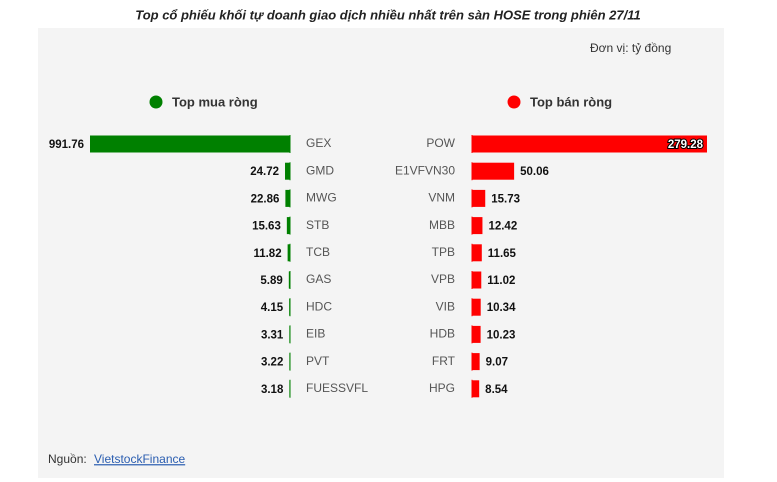 Image resolution: width=777 pixels, height=482 pixels. I want to click on category-label: VIB, so click(445, 306).